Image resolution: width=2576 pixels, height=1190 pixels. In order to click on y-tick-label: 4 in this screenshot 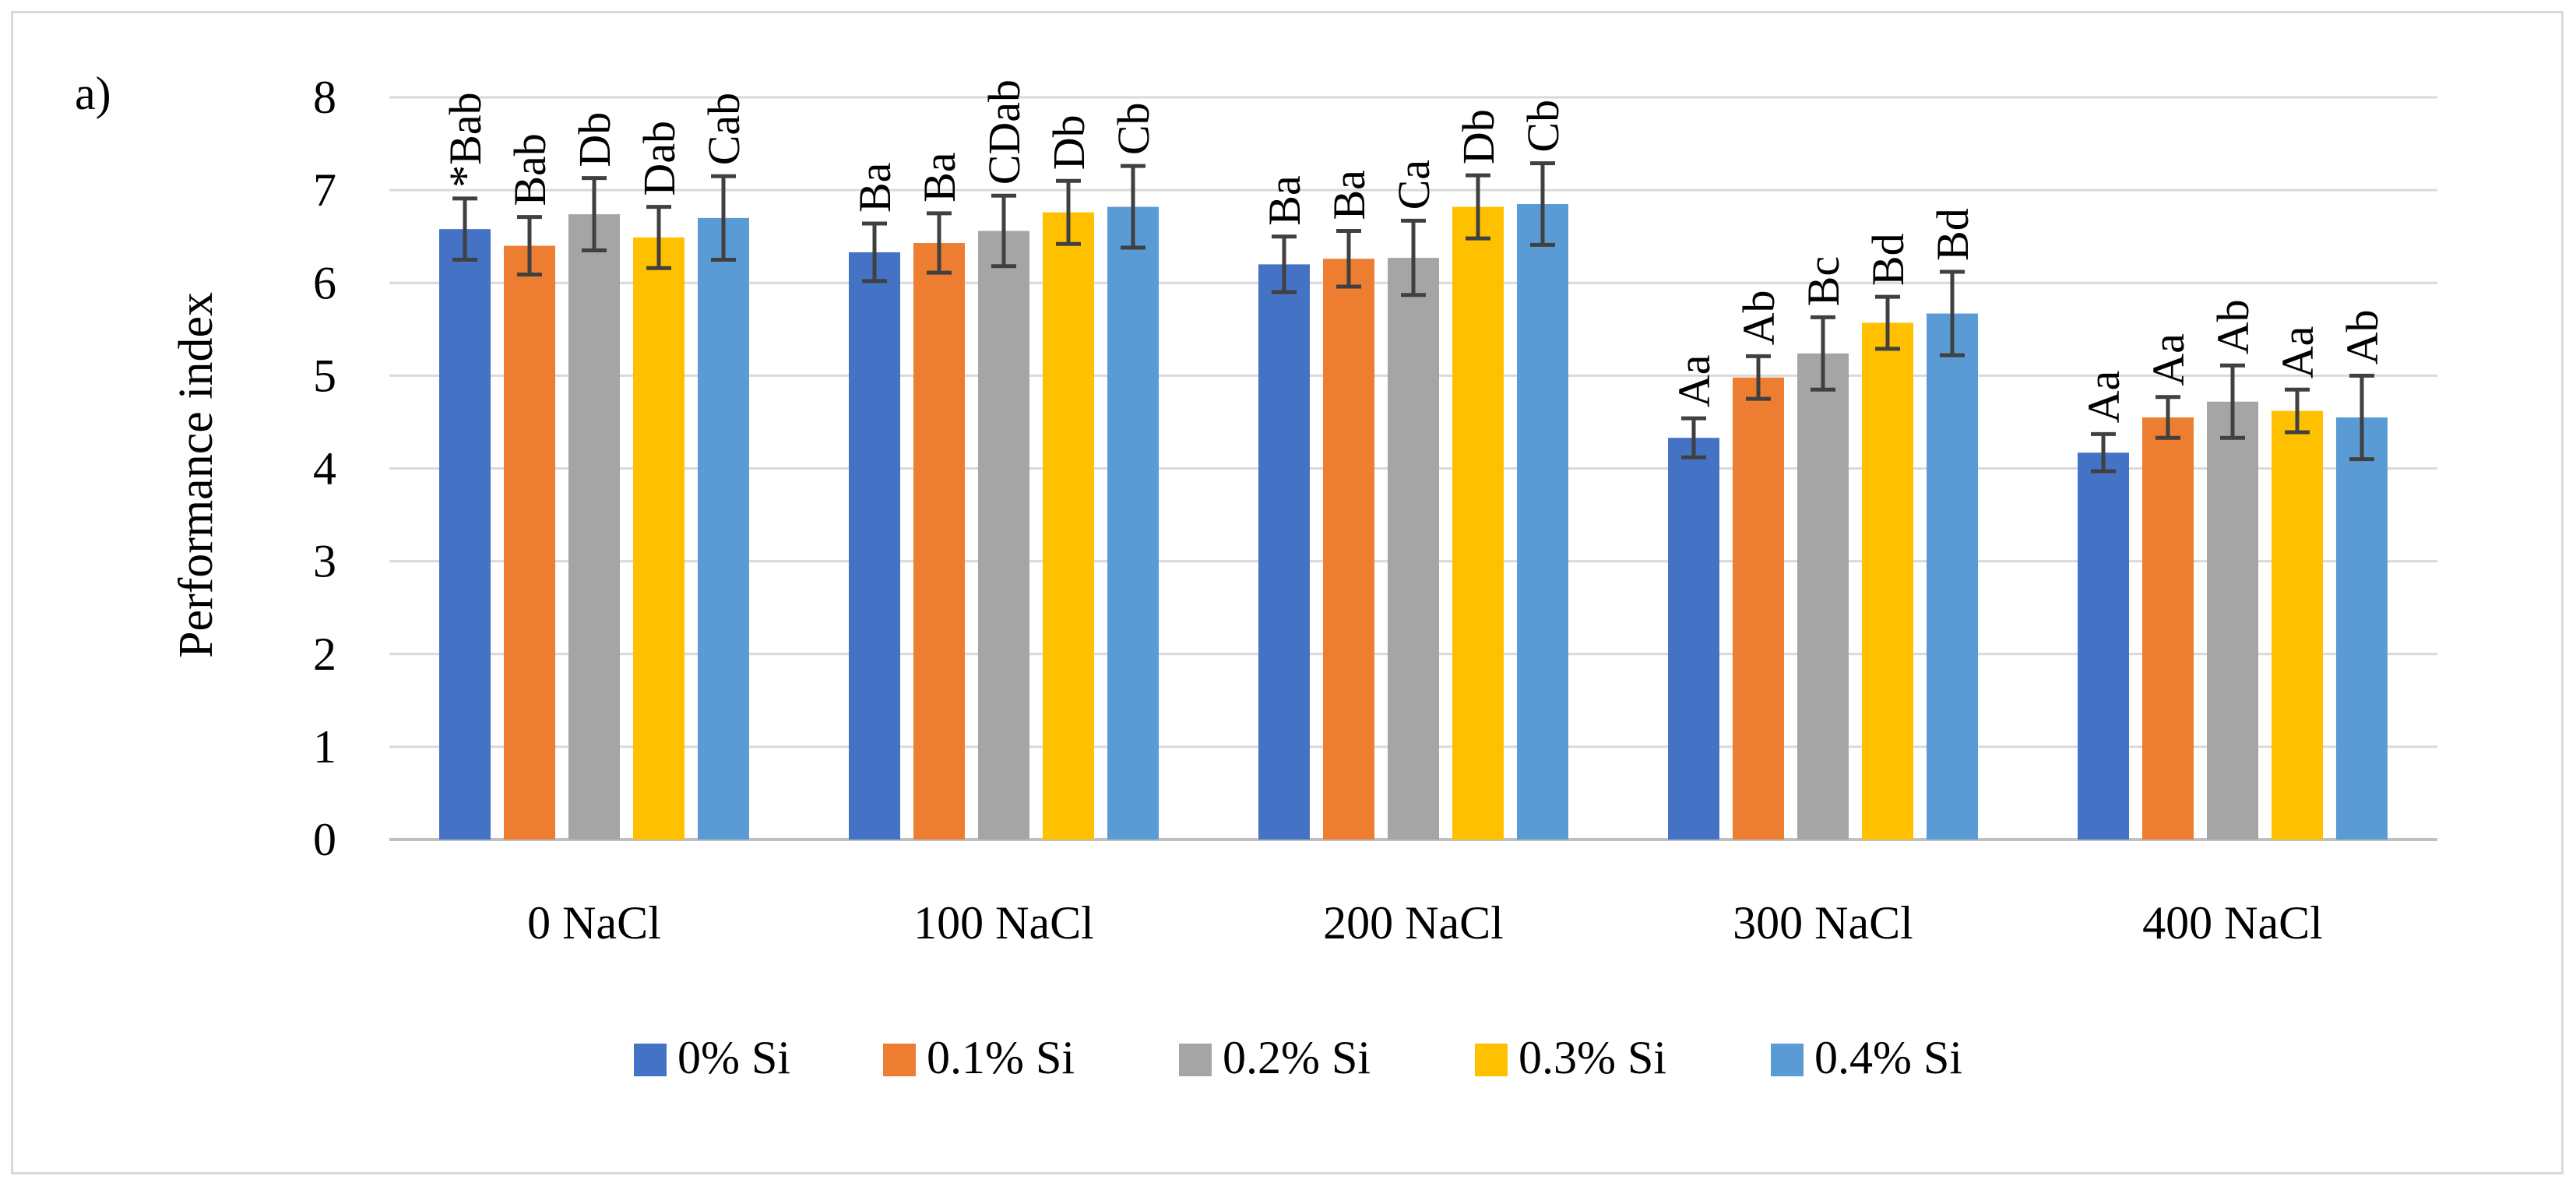, I will do `click(324, 469)`.